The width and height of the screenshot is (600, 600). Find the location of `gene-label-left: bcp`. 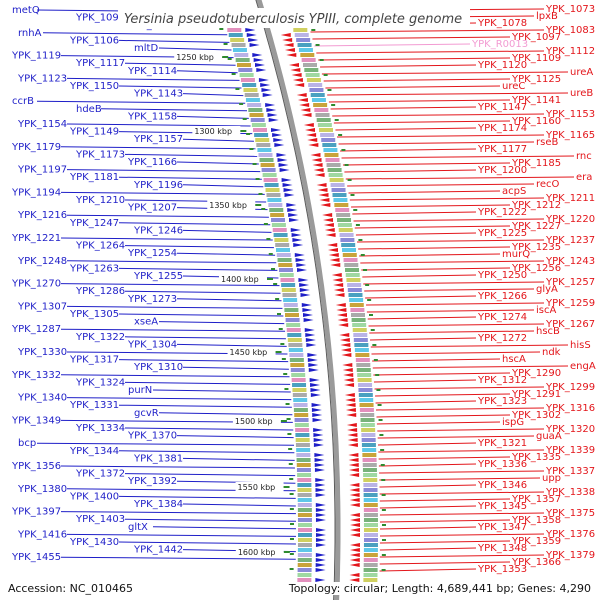

gene-label-left: bcp is located at coordinates (27, 443).